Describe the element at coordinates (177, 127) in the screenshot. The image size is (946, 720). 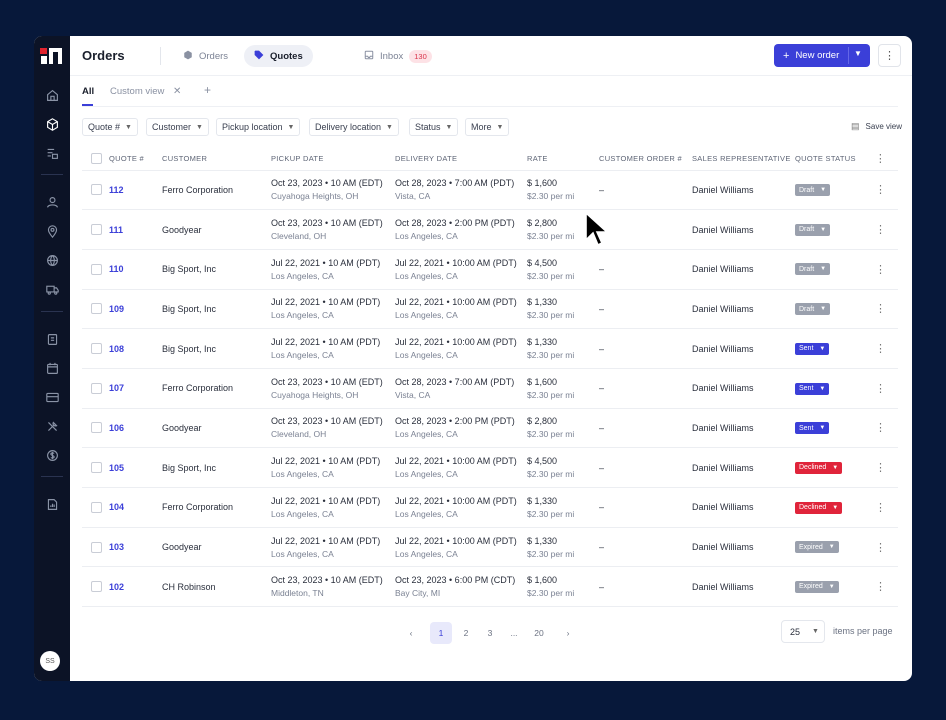
I see `filter-customer: Customer ▼` at that location.